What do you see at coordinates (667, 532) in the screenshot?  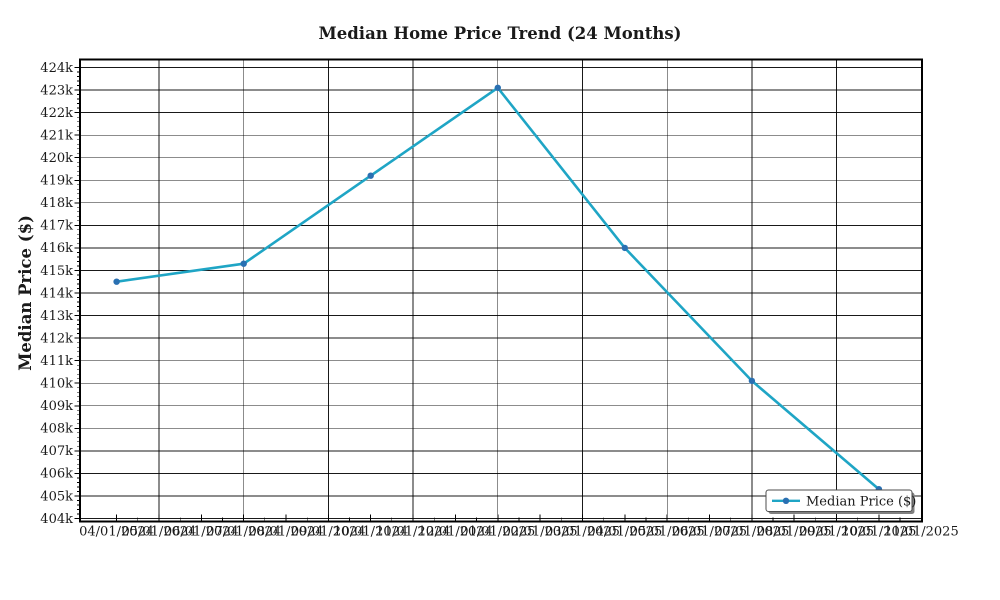 I see `x-tick-label: 05/01/2025` at bounding box center [667, 532].